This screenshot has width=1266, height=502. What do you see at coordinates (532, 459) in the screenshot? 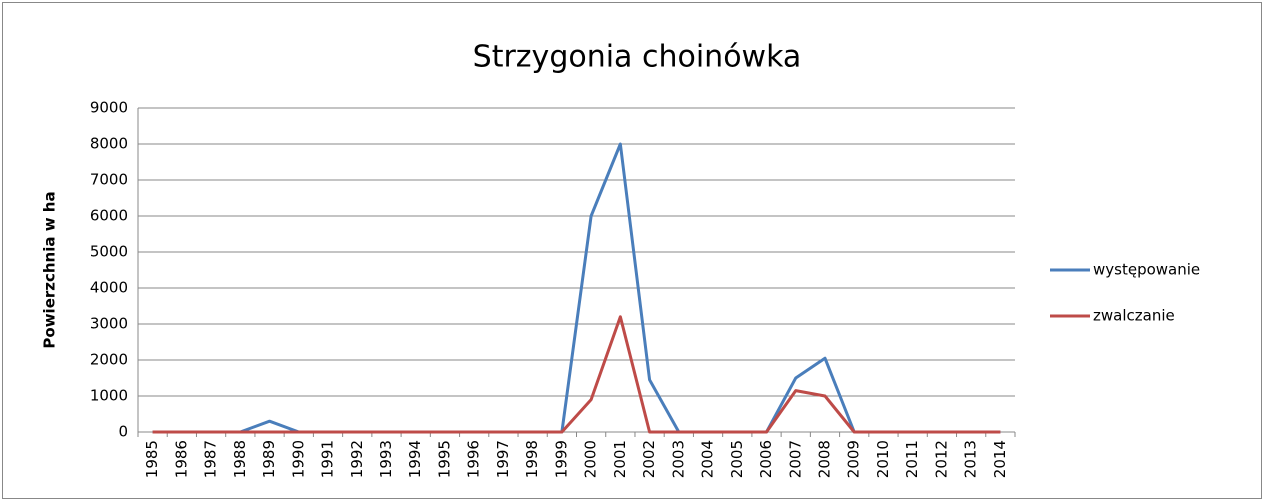
I see `x-tick-label: 1998` at bounding box center [532, 459].